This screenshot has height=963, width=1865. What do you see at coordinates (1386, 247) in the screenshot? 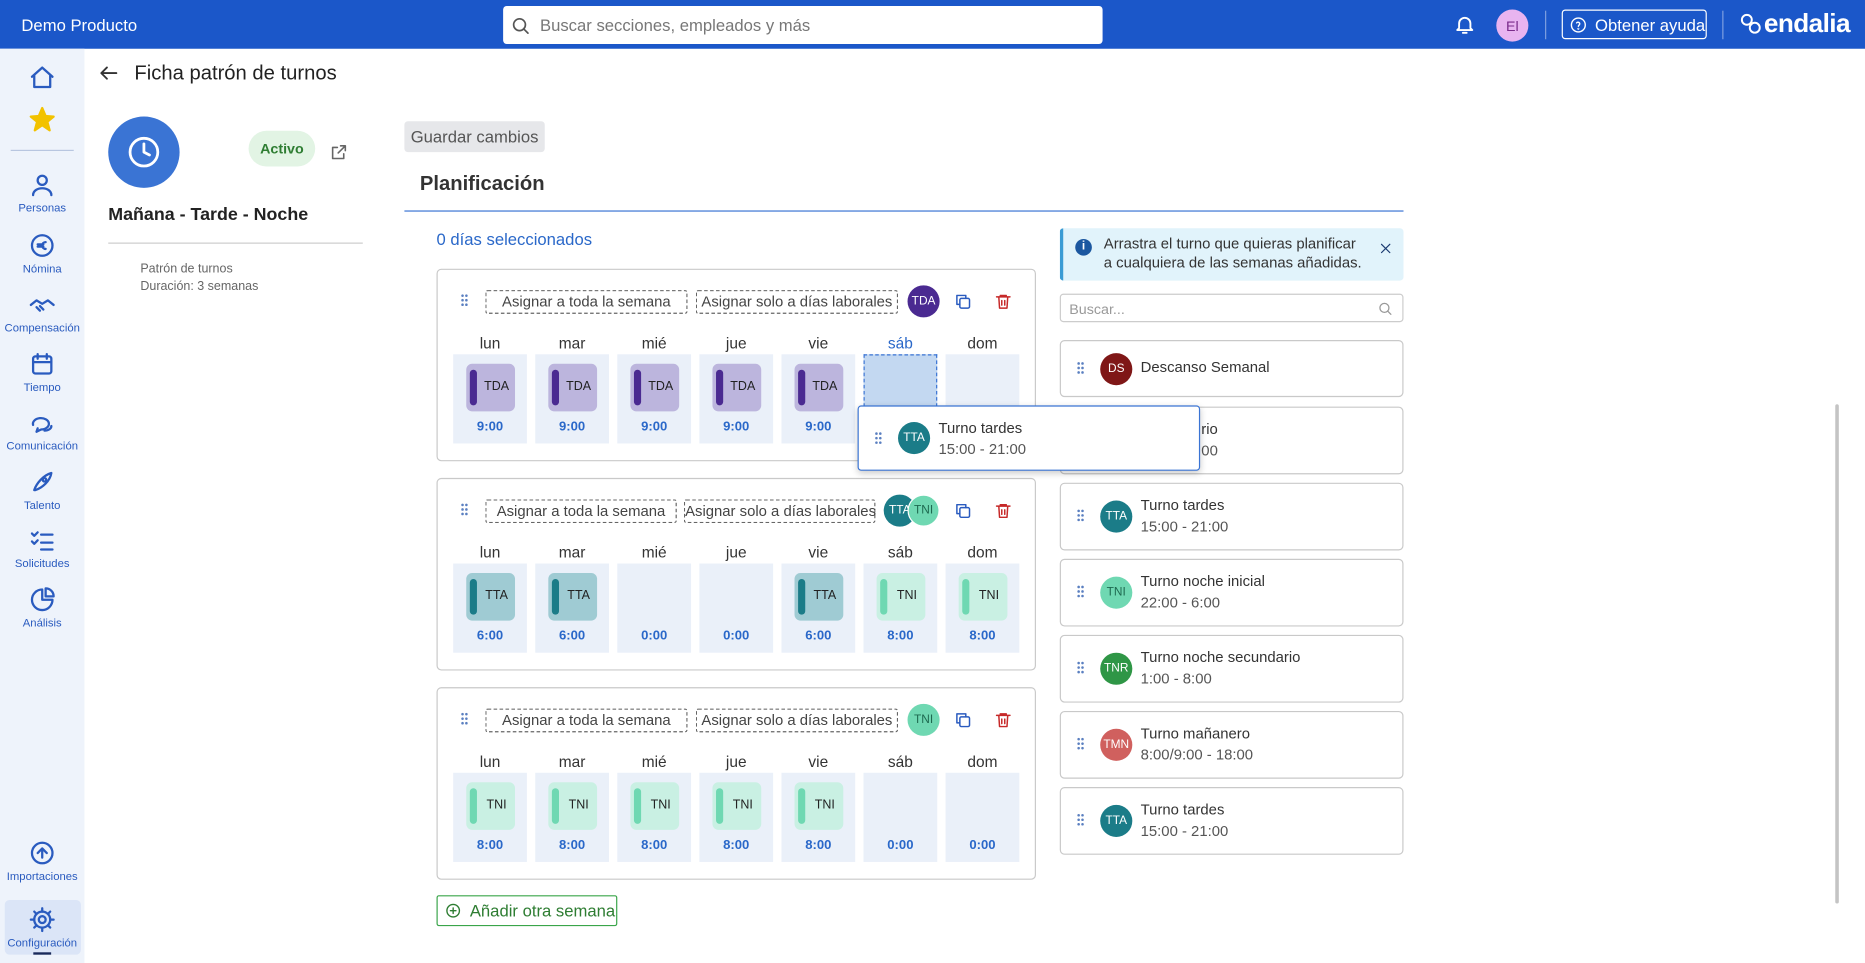
I see `close-icon` at bounding box center [1386, 247].